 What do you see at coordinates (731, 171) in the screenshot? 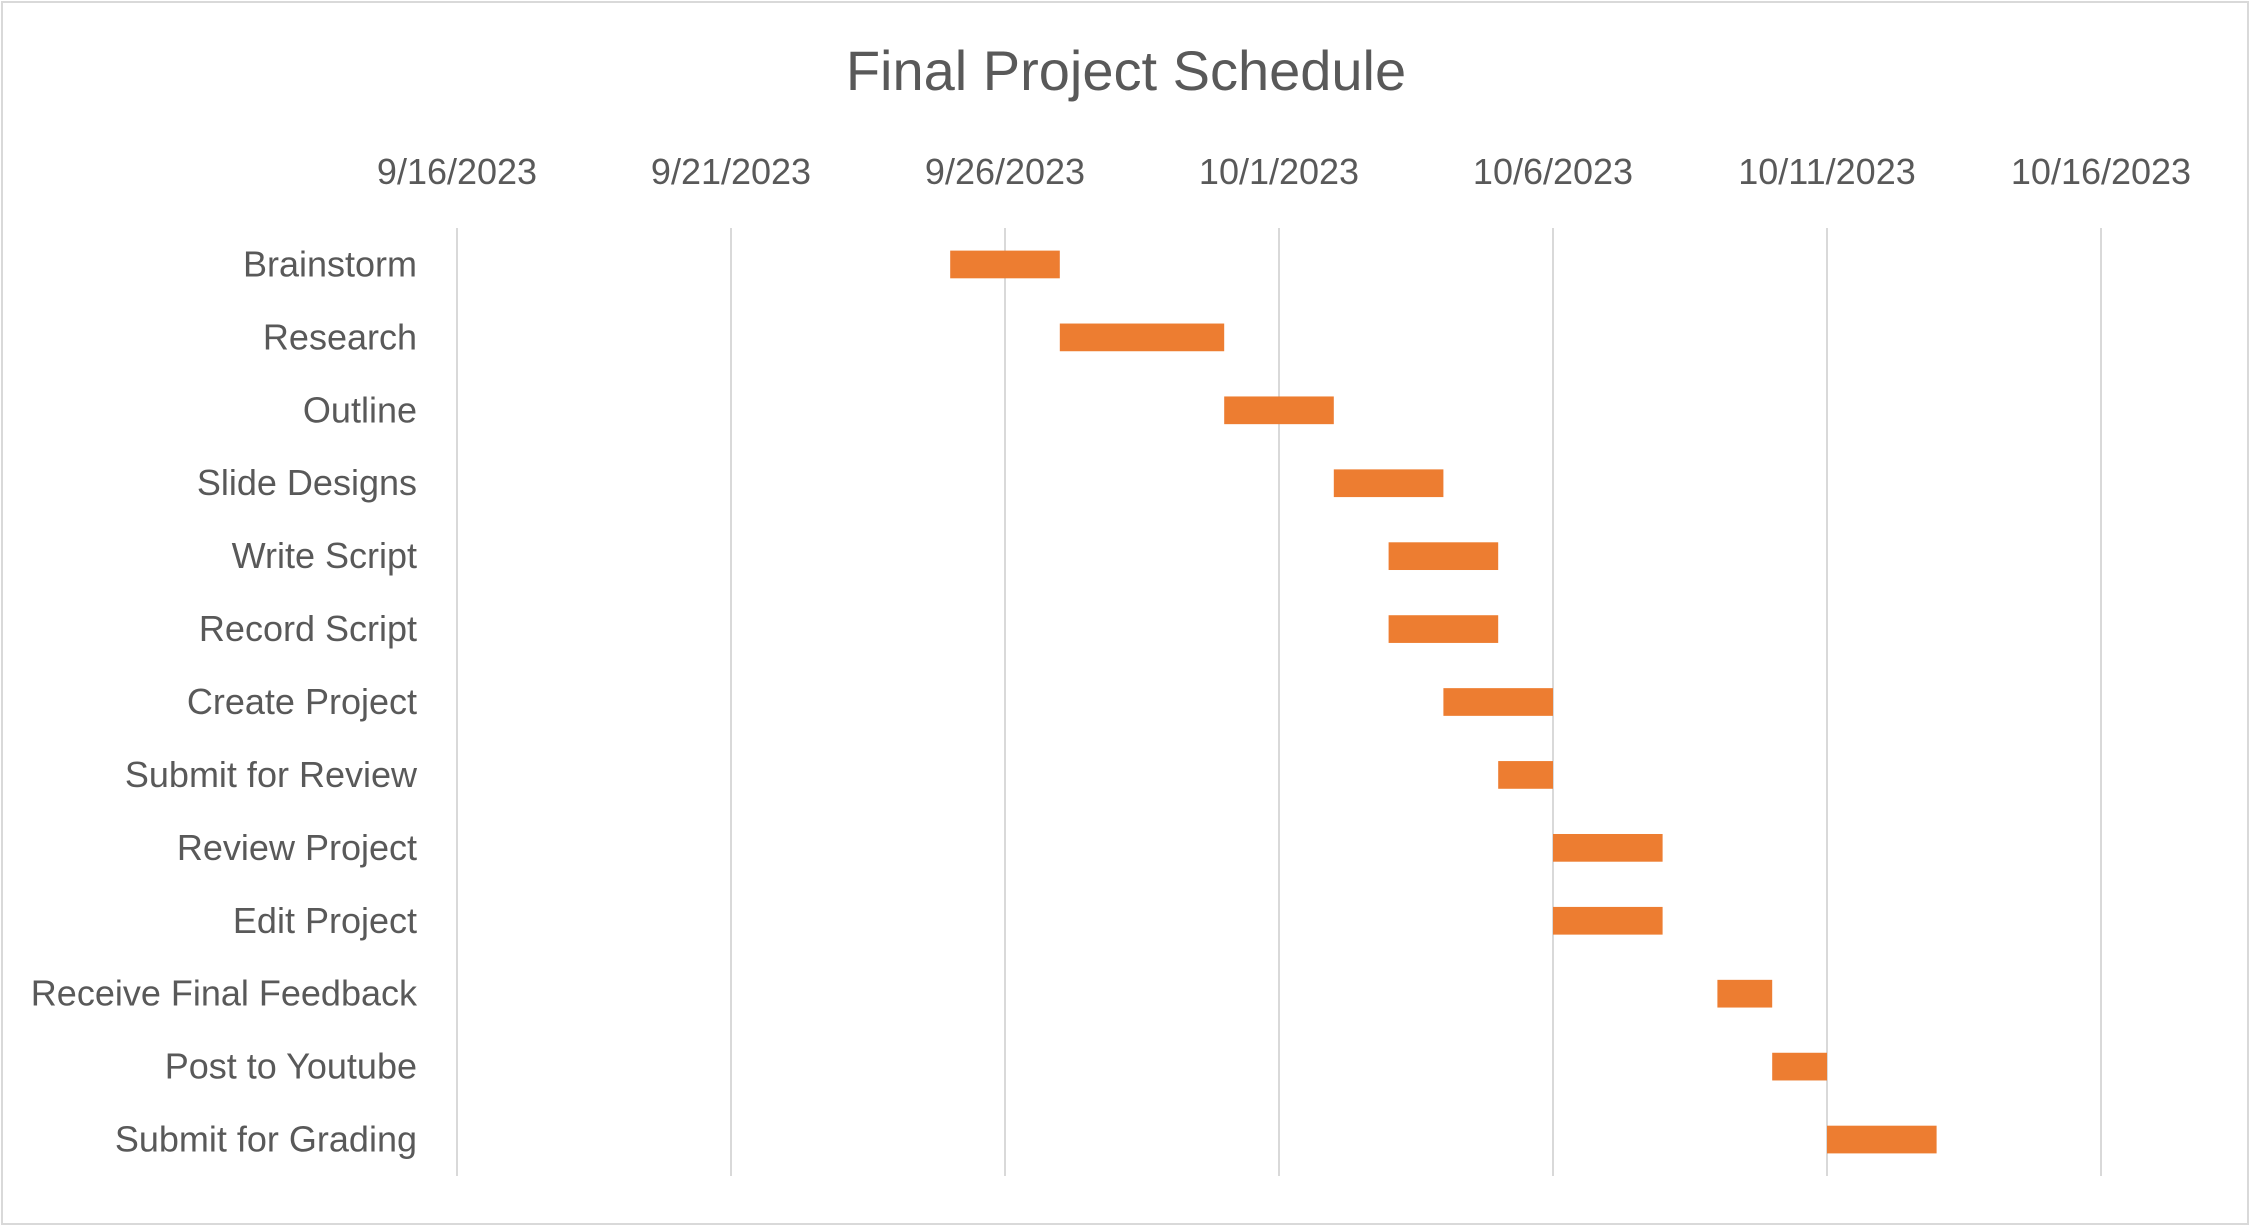
I see `x-tick-label: 9/21/2023` at bounding box center [731, 171].